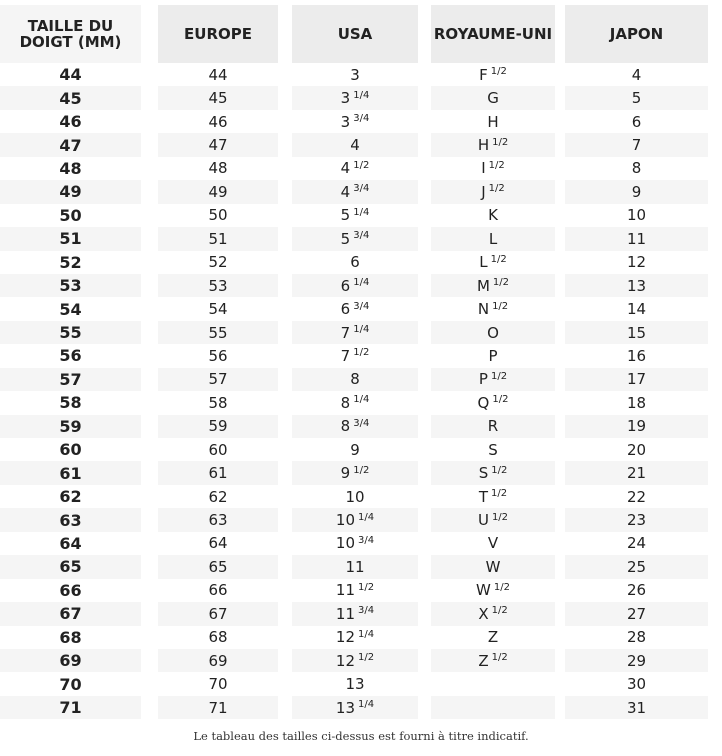 The width and height of the screenshot is (722, 756). What do you see at coordinates (70, 98) in the screenshot?
I see `cell-value: 45` at bounding box center [70, 98].